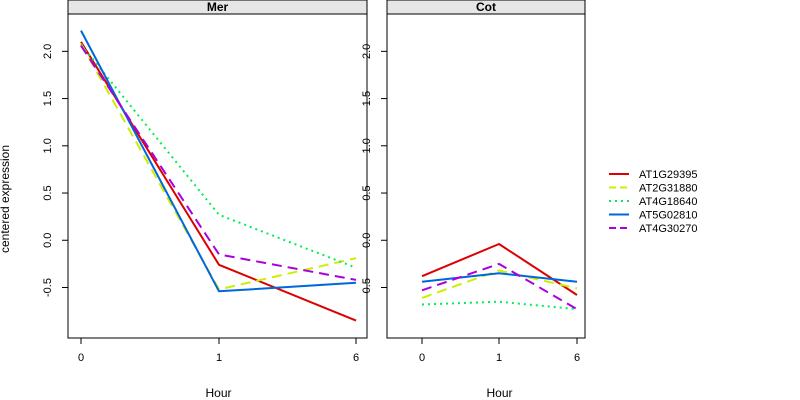 The height and width of the screenshot is (400, 800). I want to click on panel-title: Mer, so click(218, 7).